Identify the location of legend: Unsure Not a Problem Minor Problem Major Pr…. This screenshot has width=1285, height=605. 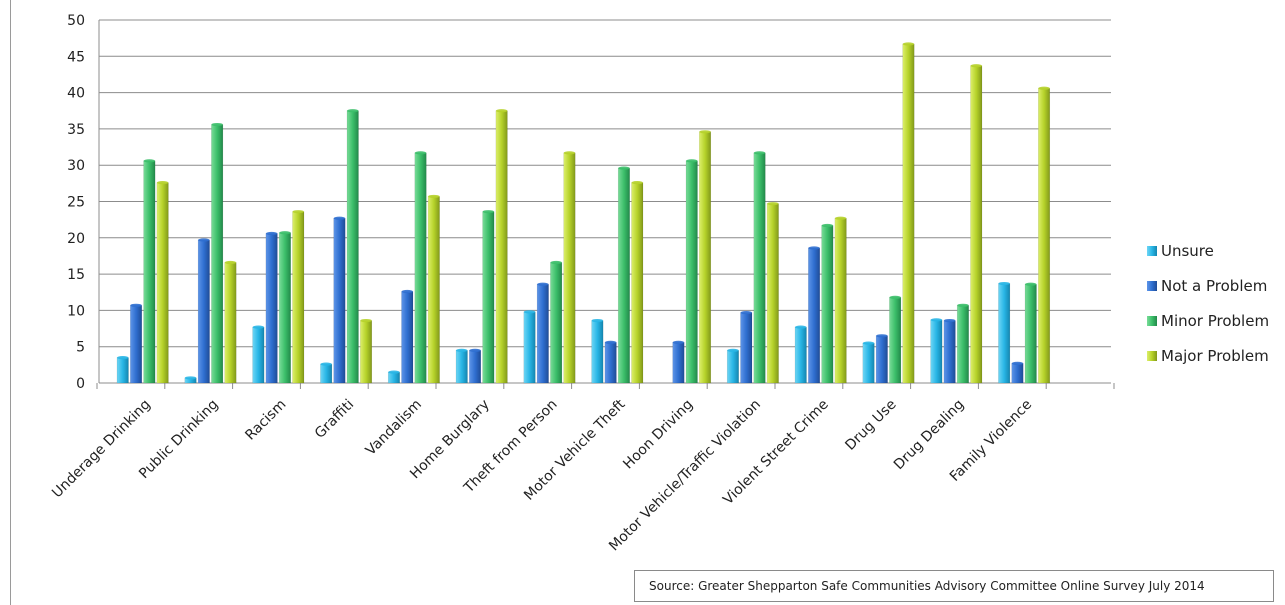
(1208, 303).